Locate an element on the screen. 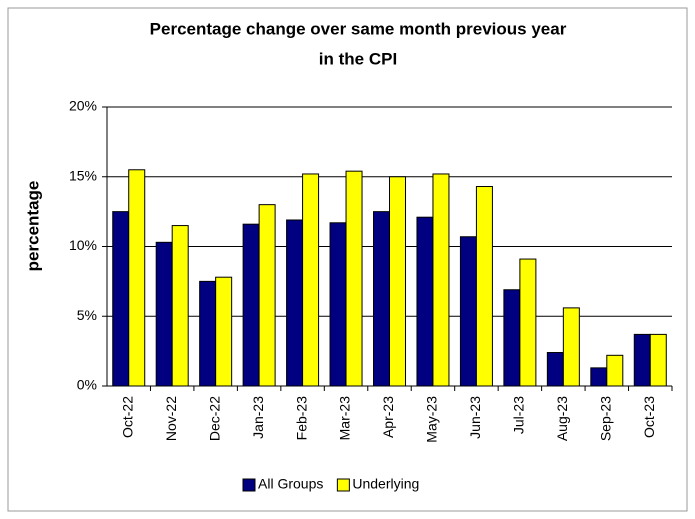  x-tick-label: Mar-23 is located at coordinates (345, 418).